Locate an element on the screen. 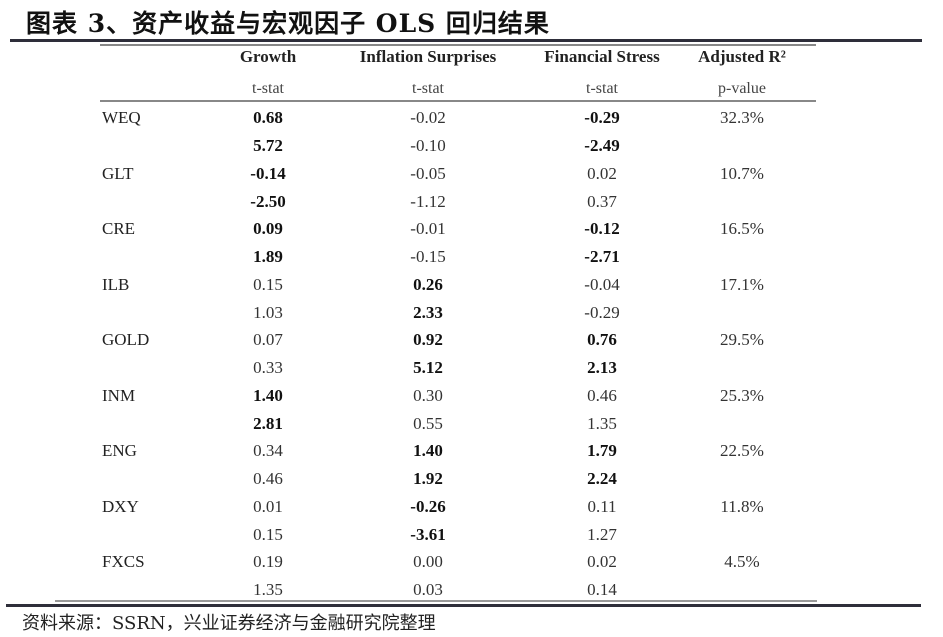 The width and height of the screenshot is (943, 637). subheader-r2: p-value is located at coordinates (742, 88).